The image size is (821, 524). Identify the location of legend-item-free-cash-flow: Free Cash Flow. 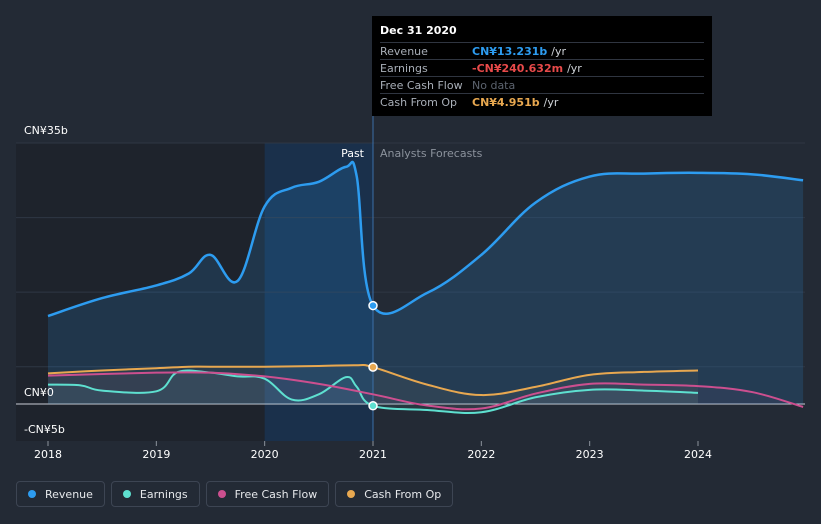
(267, 494).